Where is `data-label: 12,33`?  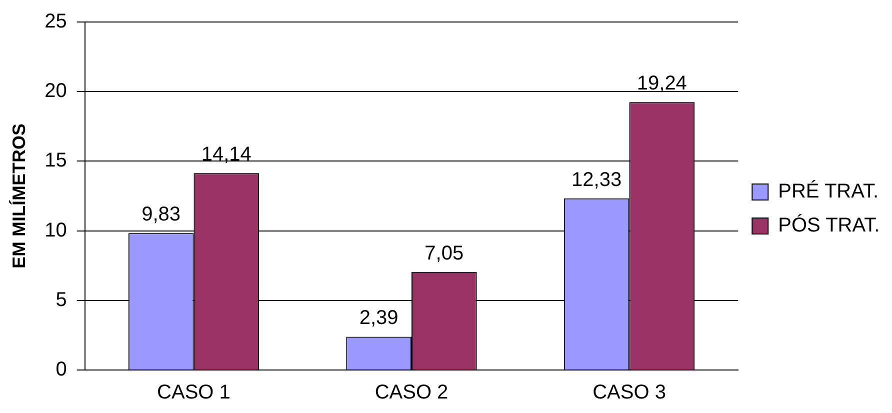 data-label: 12,33 is located at coordinates (597, 179).